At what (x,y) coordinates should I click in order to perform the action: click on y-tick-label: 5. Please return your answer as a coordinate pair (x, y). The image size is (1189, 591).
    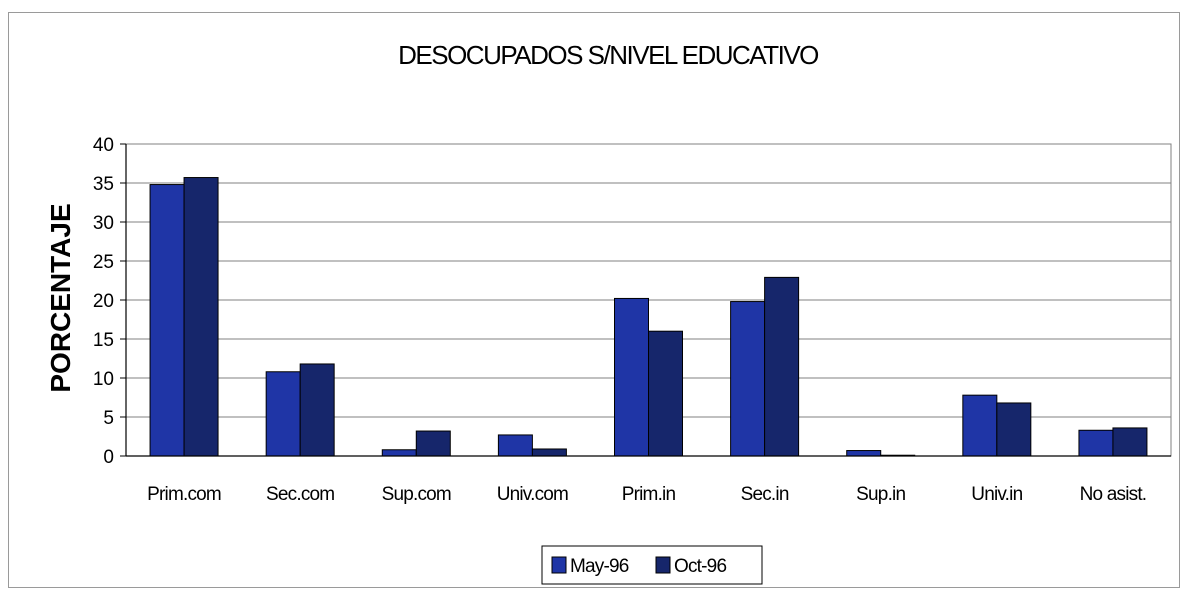
    Looking at the image, I should click on (108, 418).